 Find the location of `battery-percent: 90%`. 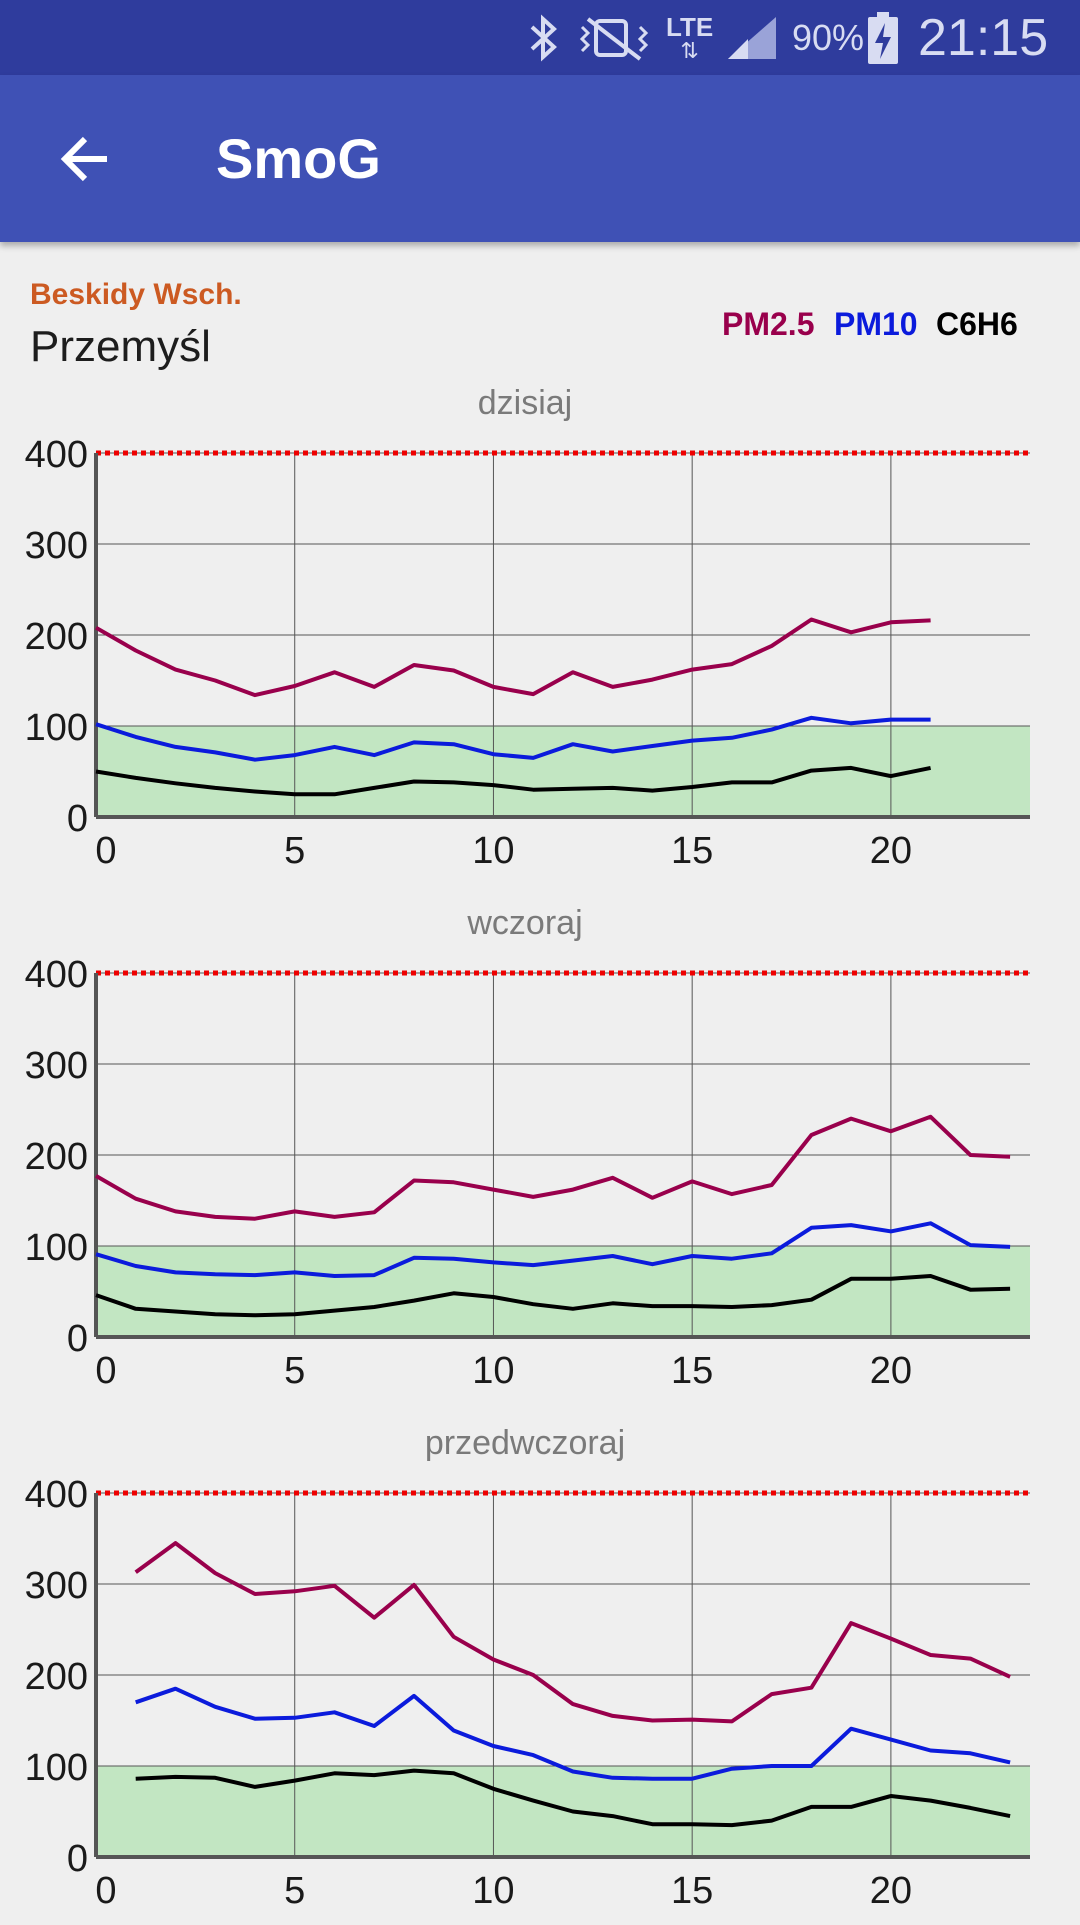

battery-percent: 90% is located at coordinates (828, 37).